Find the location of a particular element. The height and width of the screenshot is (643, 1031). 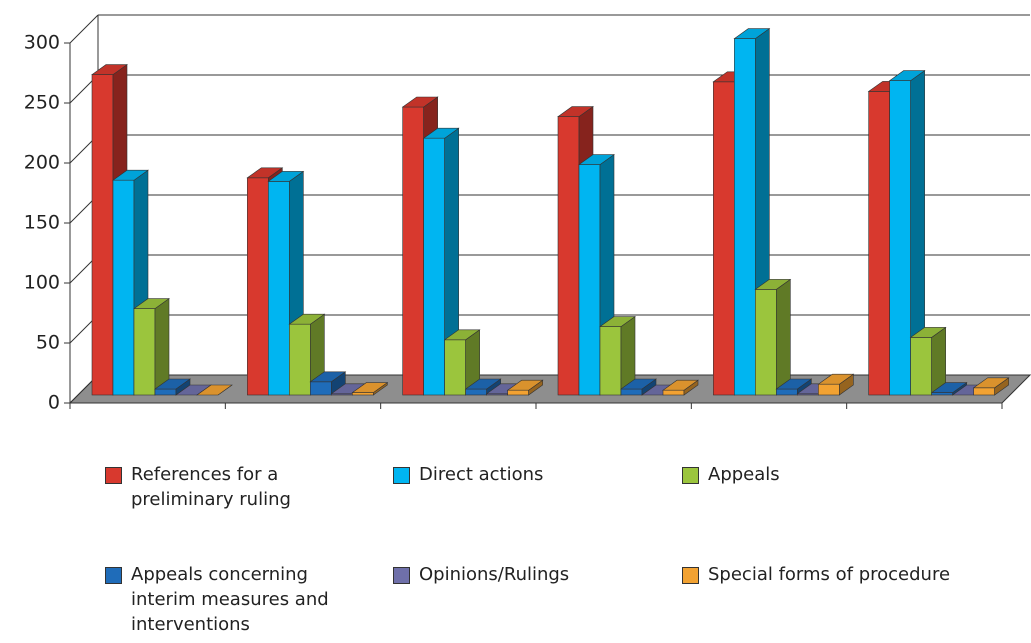

y-tick-label: 150 is located at coordinates (42, 223).